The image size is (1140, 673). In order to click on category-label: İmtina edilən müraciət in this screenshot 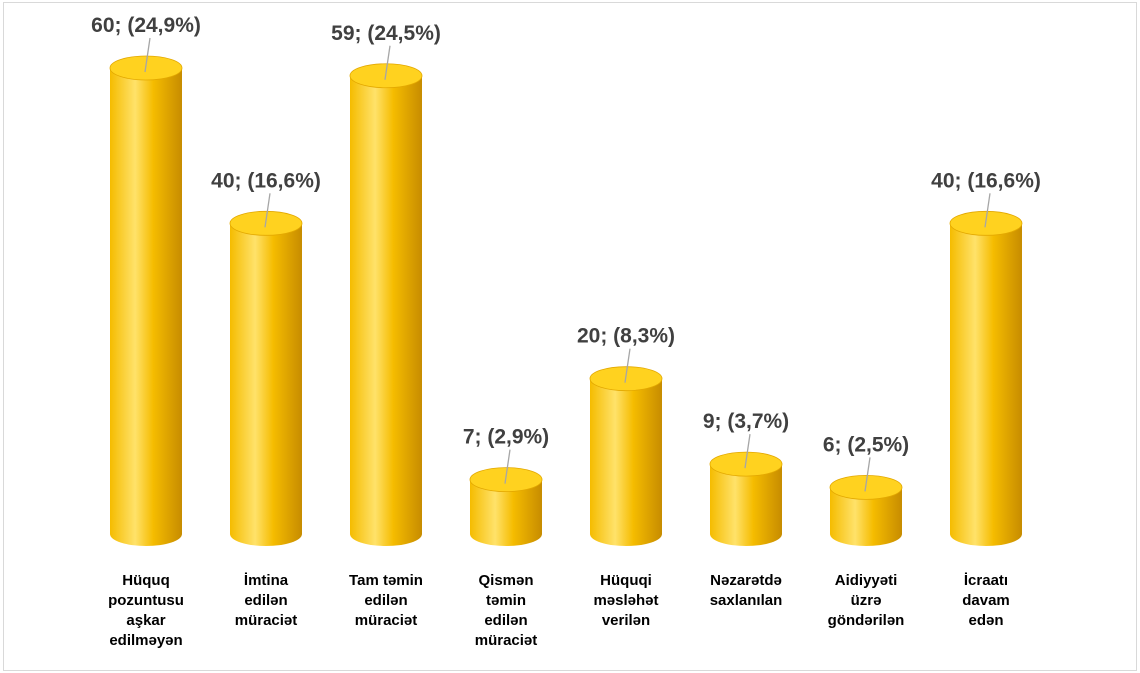, I will do `click(266, 600)`.